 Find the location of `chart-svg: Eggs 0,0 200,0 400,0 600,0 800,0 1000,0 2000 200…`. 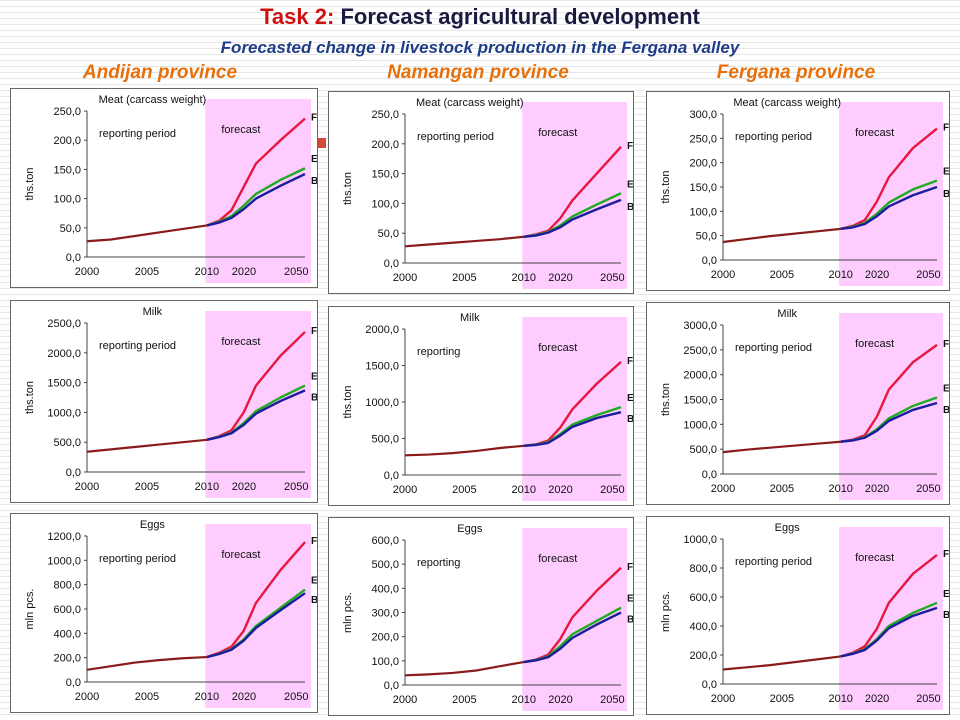

chart-svg: Eggs 0,0 200,0 400,0 600,0 800,0 1000,0 2000 200… is located at coordinates (804, 616).